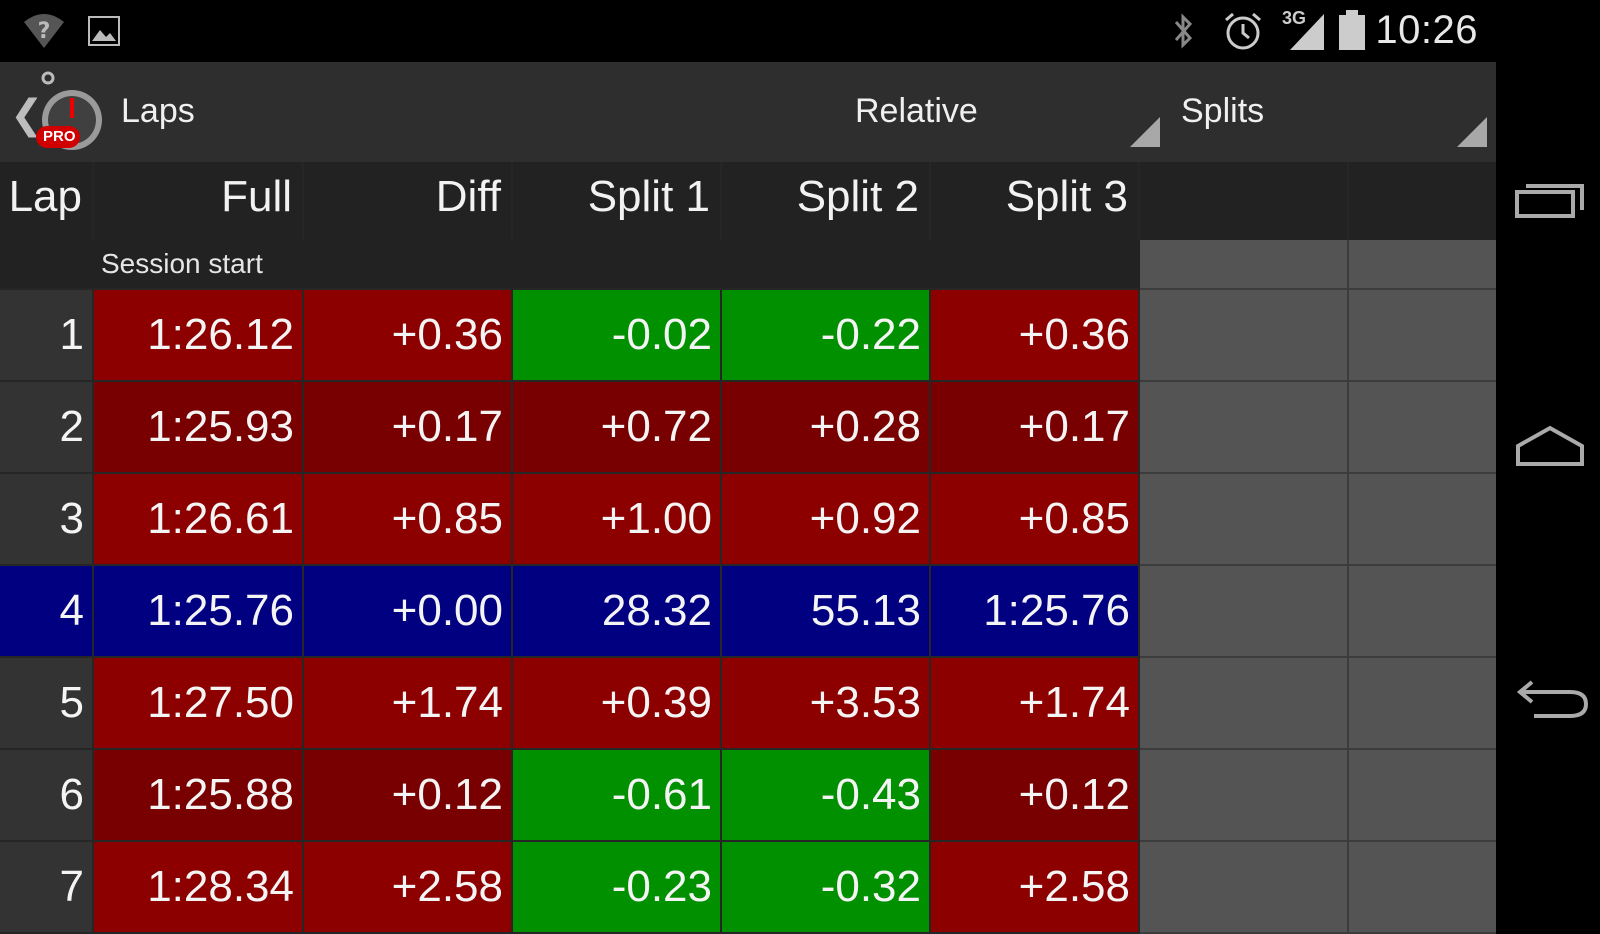 The image size is (1600, 934). Describe the element at coordinates (158, 111) in the screenshot. I see `page-title: Laps` at that location.